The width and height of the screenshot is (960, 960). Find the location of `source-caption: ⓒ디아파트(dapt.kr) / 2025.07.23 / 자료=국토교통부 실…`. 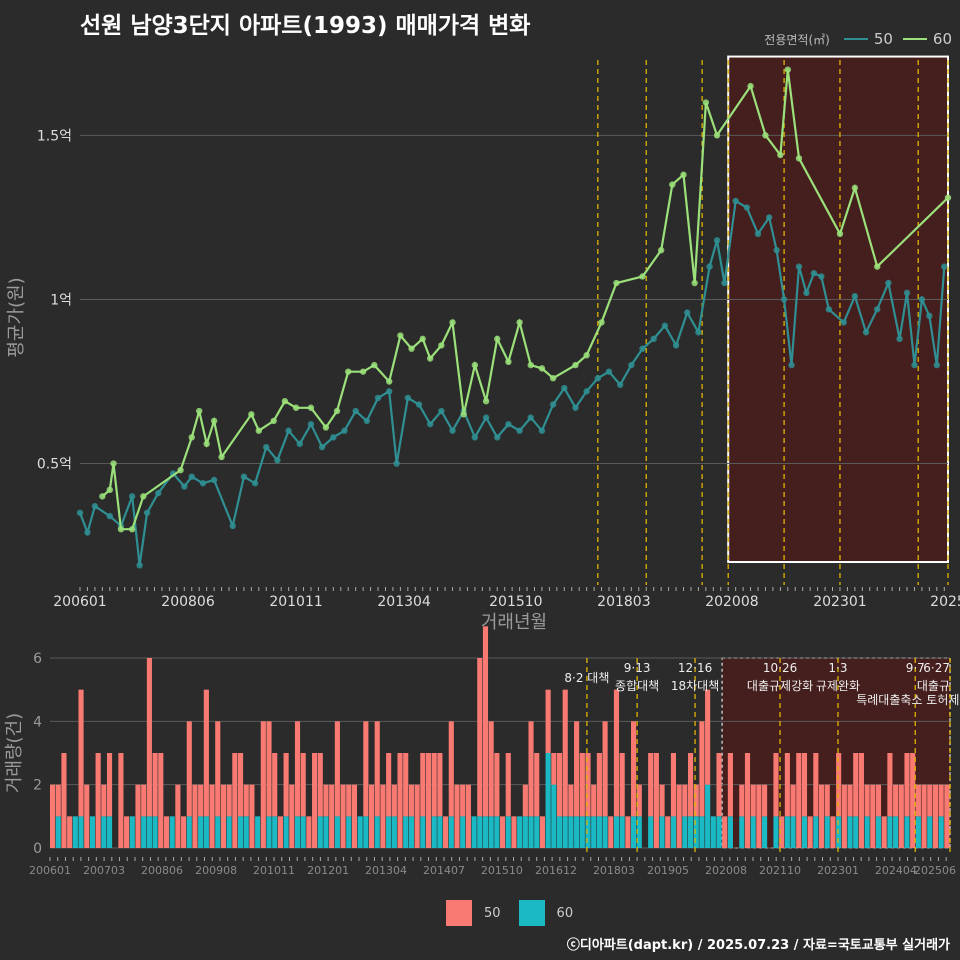

source-caption: ⓒ디아파트(dapt.kr) / 2025.07.23 / 자료=국토교통부 실… is located at coordinates (758, 945).